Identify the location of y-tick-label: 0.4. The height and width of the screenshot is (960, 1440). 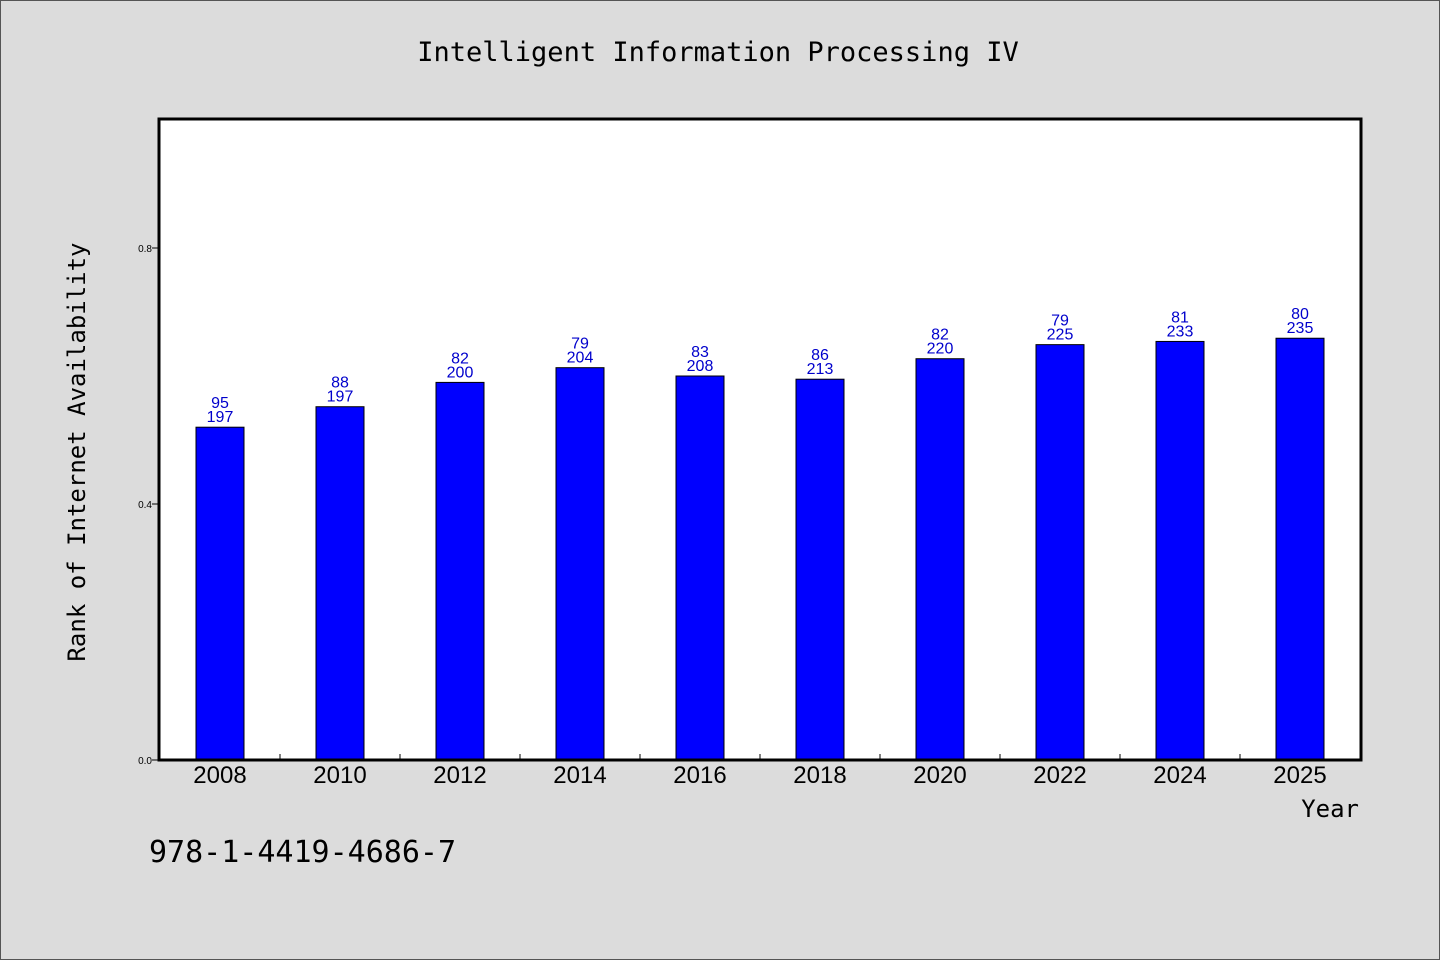
(145, 505).